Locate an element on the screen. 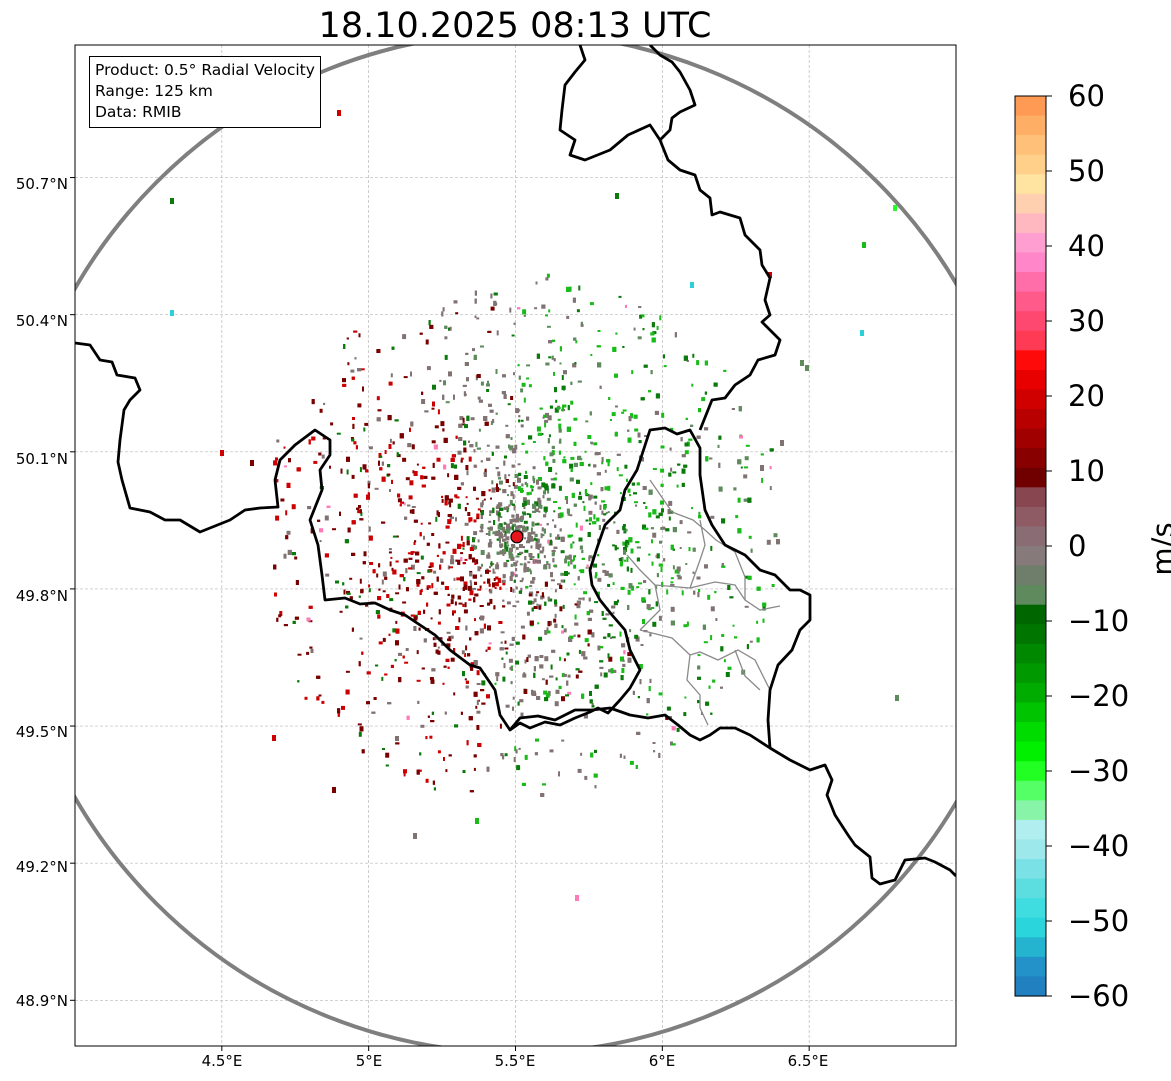  colorbar-tick-label: 10 is located at coordinates (1086, 471).